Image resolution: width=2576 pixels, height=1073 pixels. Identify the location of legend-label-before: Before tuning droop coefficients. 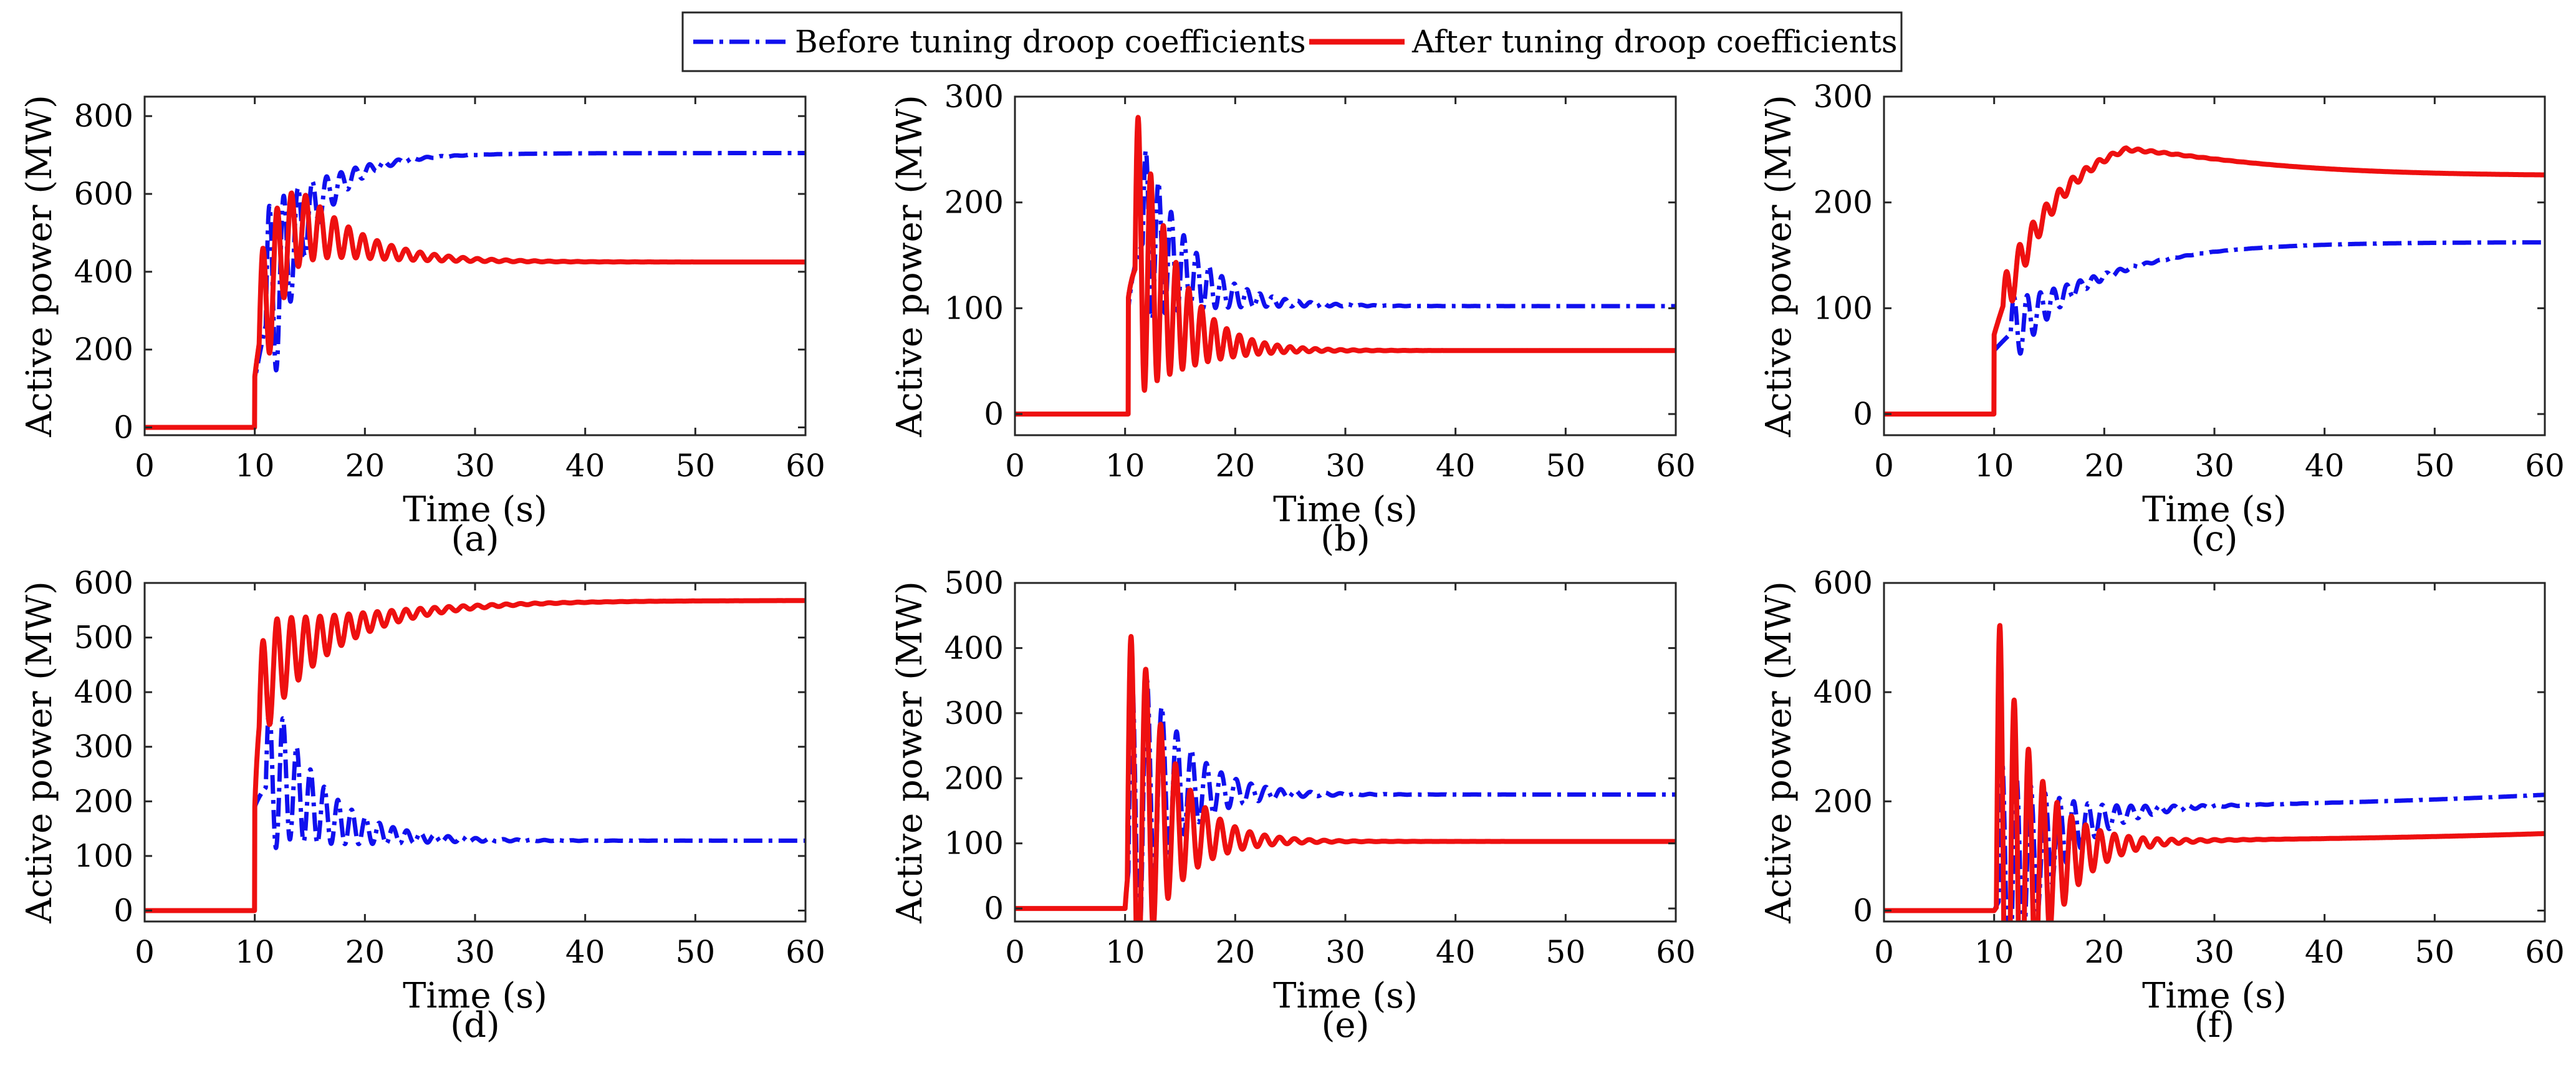
(1050, 42).